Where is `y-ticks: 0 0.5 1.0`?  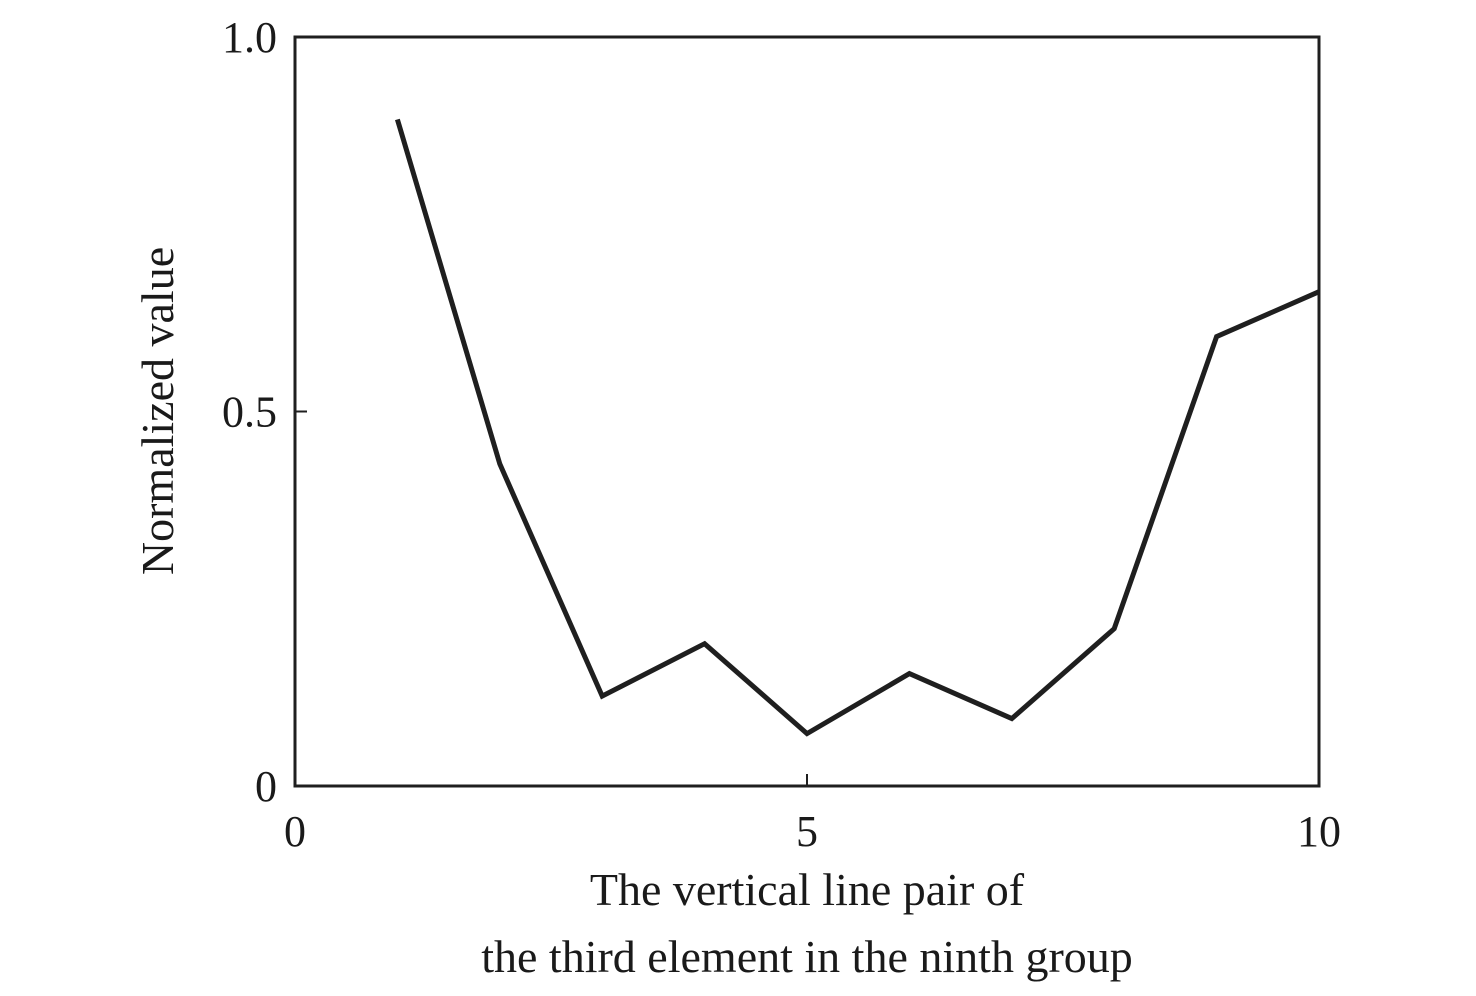
y-ticks: 0 0.5 1.0 is located at coordinates (264, 412).